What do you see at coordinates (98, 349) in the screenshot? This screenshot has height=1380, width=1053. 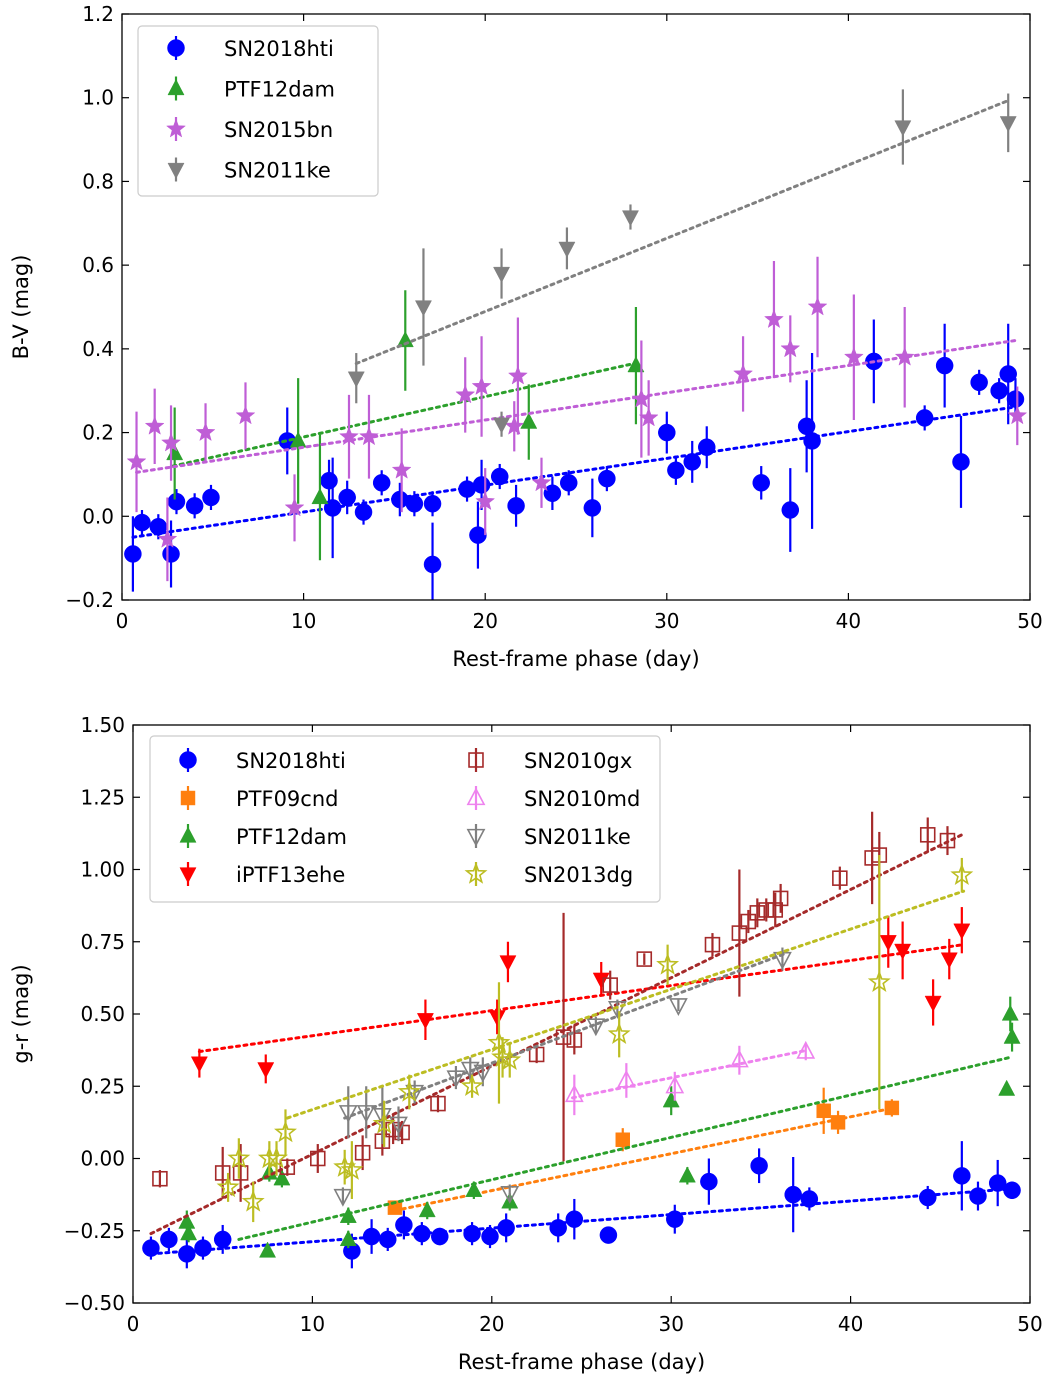 I see `bv-y-tick-label: 0.4` at bounding box center [98, 349].